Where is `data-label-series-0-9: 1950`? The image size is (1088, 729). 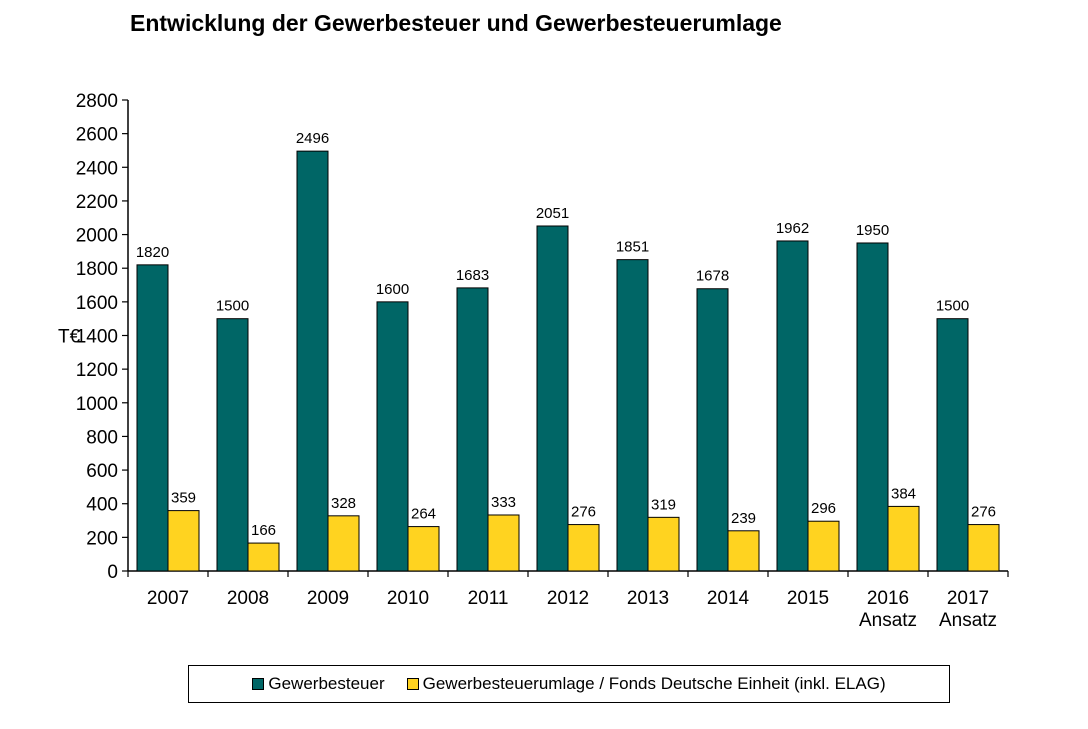
data-label-series-0-9: 1950 is located at coordinates (872, 230).